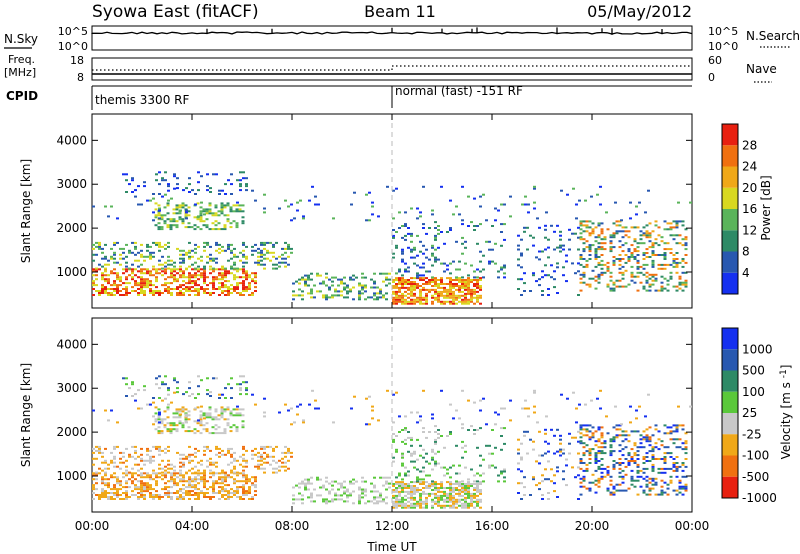 The height and width of the screenshot is (554, 800). I want to click on colorbar-swatch, so click(730, 445).